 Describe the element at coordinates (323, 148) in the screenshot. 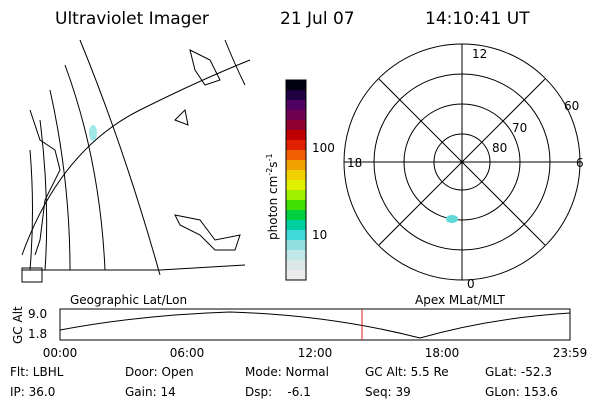

I see `colorbar-tick: 100` at that location.